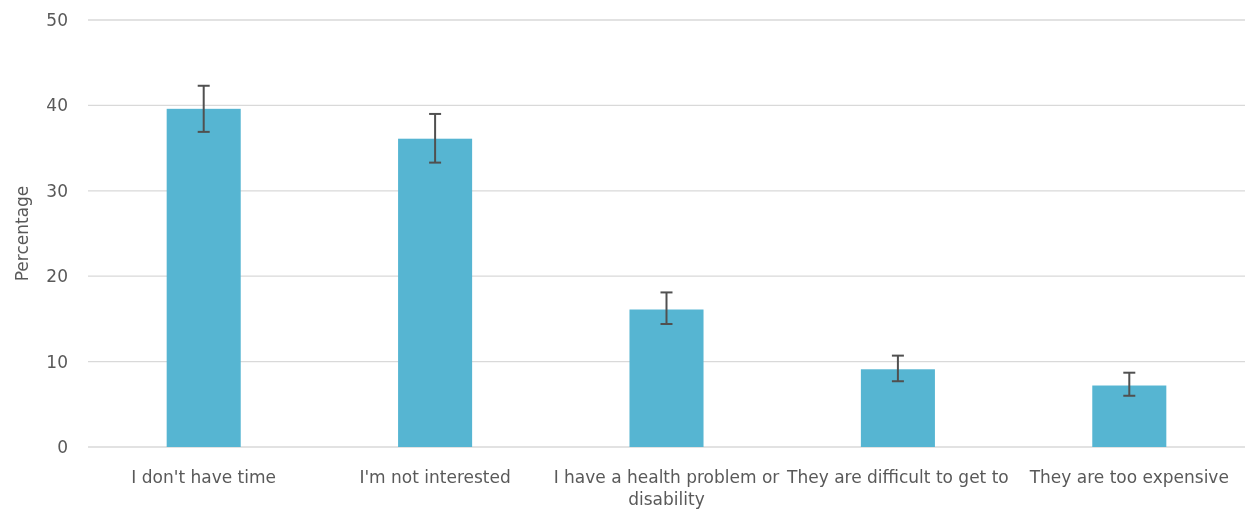 The height and width of the screenshot is (517, 1253). I want to click on y-tick-label: 0, so click(62, 446).